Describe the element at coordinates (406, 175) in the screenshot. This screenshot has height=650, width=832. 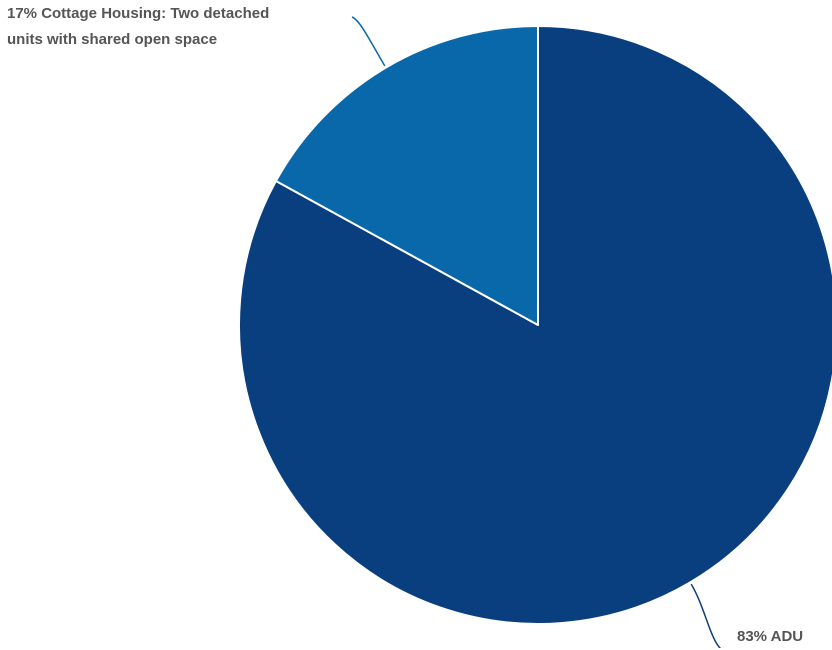
I see `pie-slice-cottage-housing` at that location.